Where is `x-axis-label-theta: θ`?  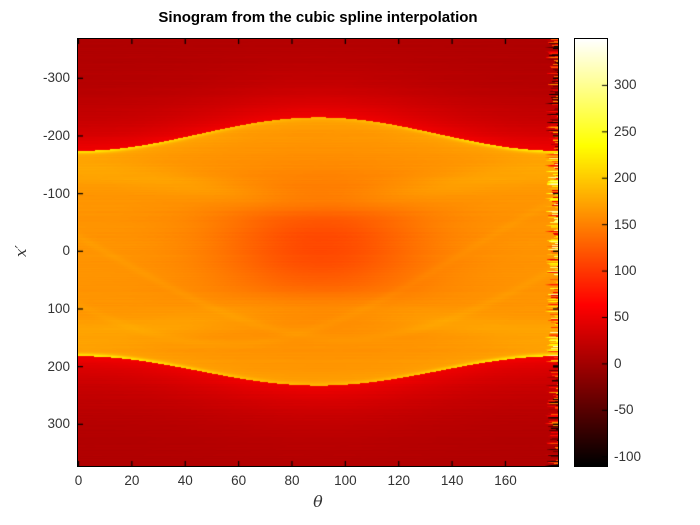
x-axis-label-theta: θ is located at coordinates (318, 501).